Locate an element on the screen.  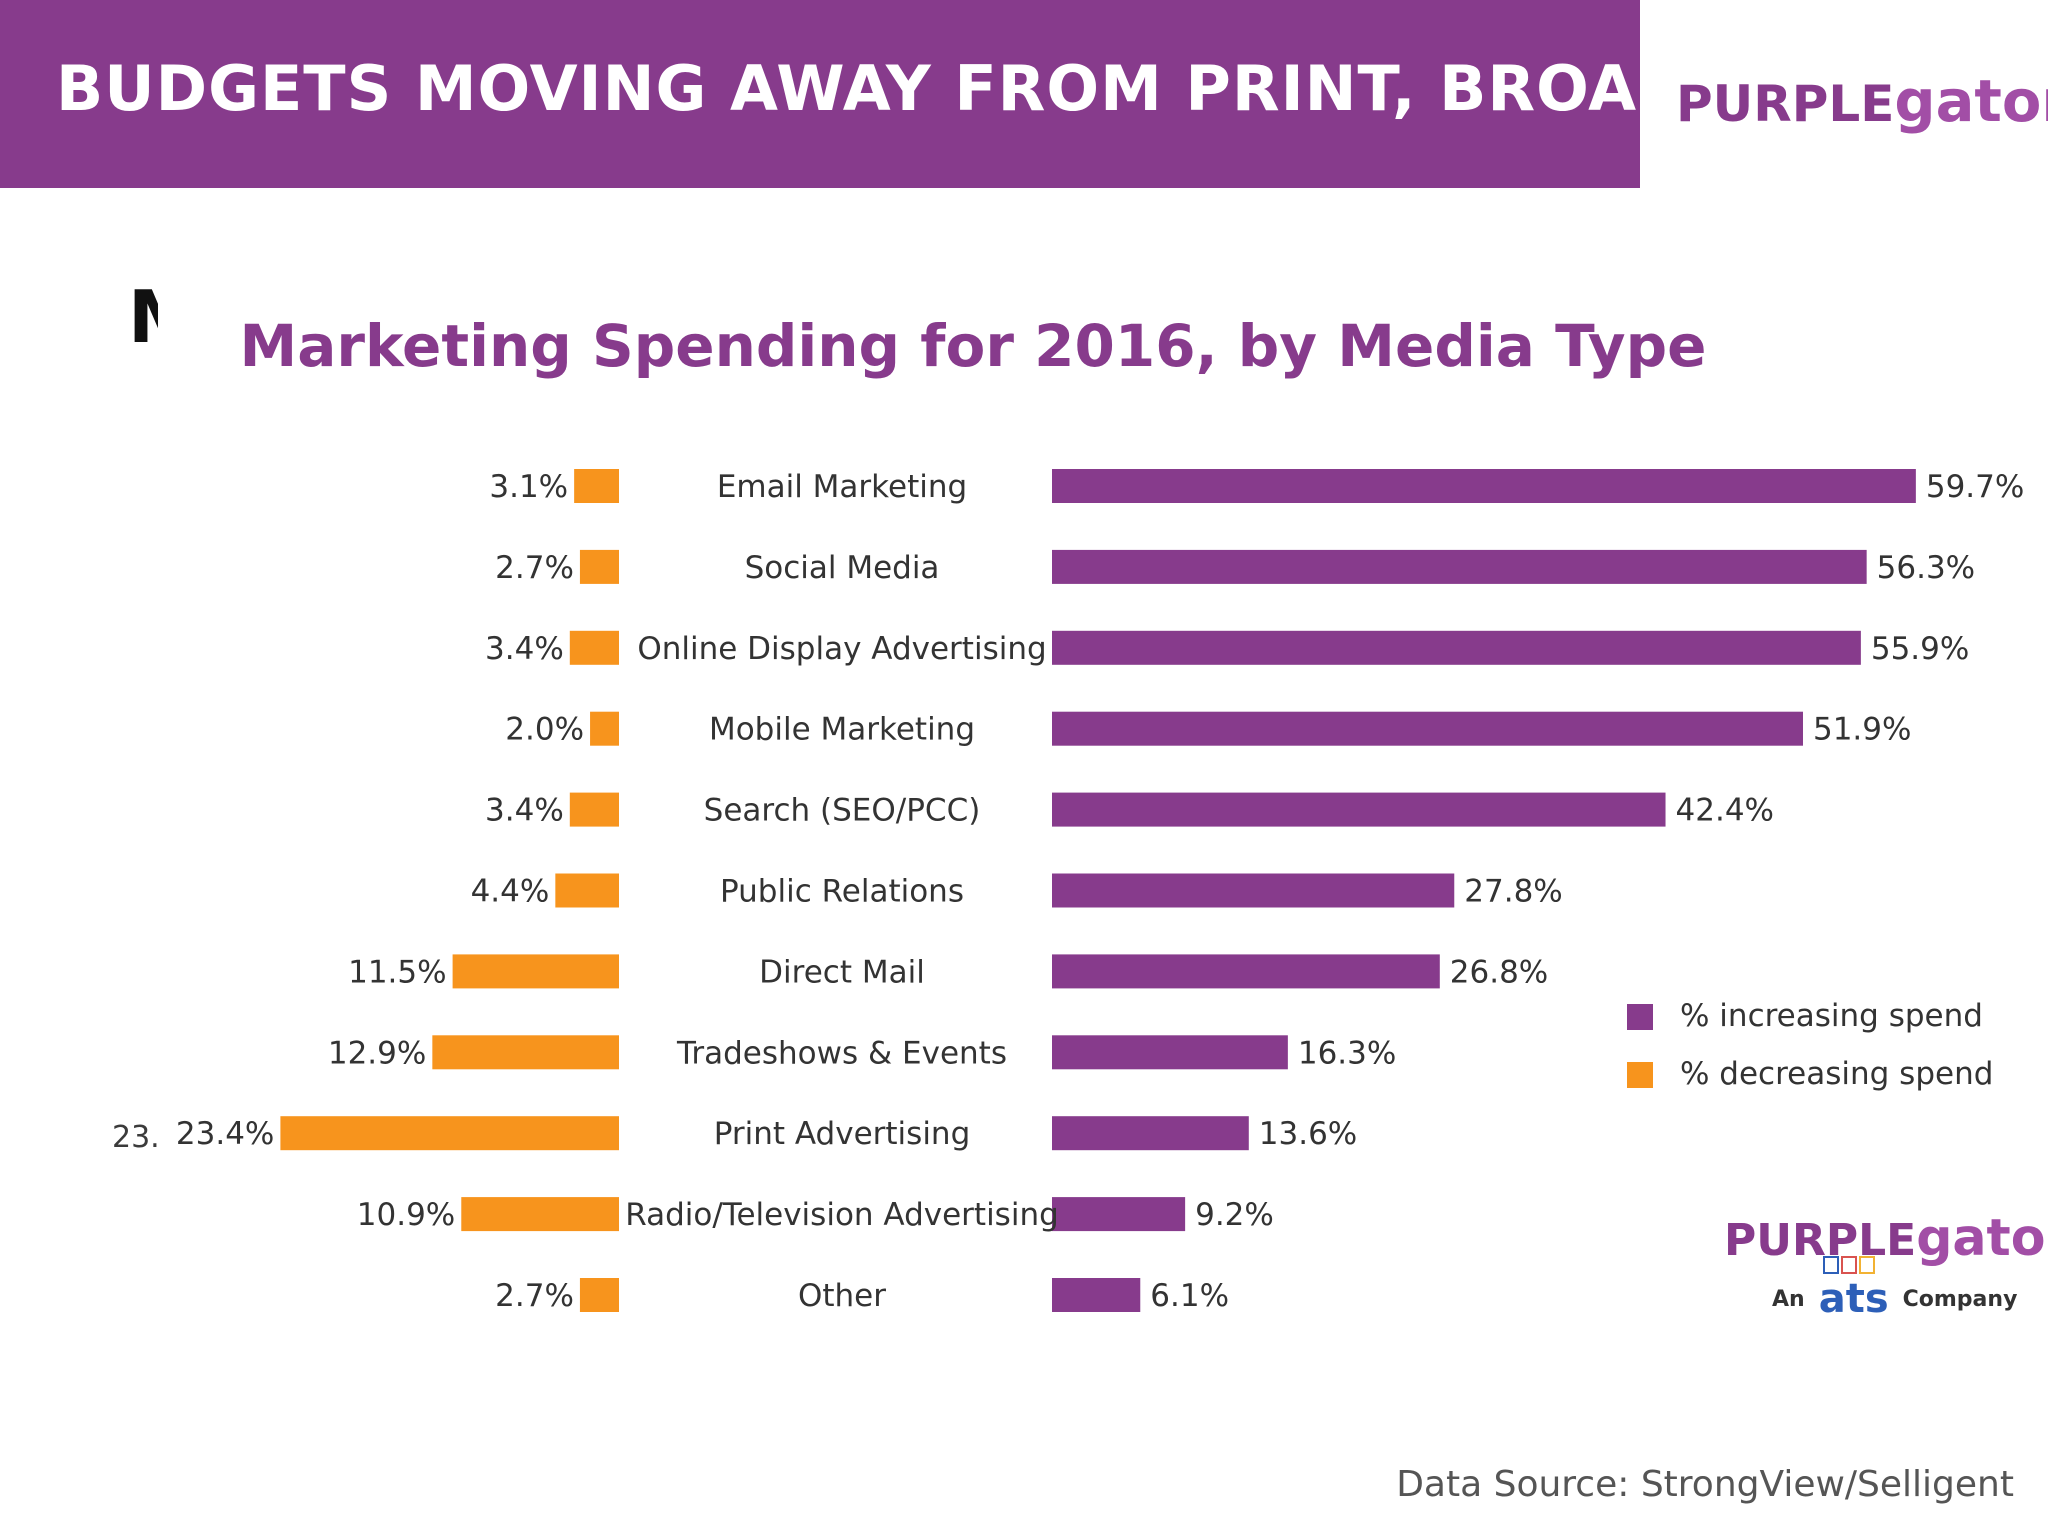
increasing-value-label: 27.8% is located at coordinates (1513, 892).